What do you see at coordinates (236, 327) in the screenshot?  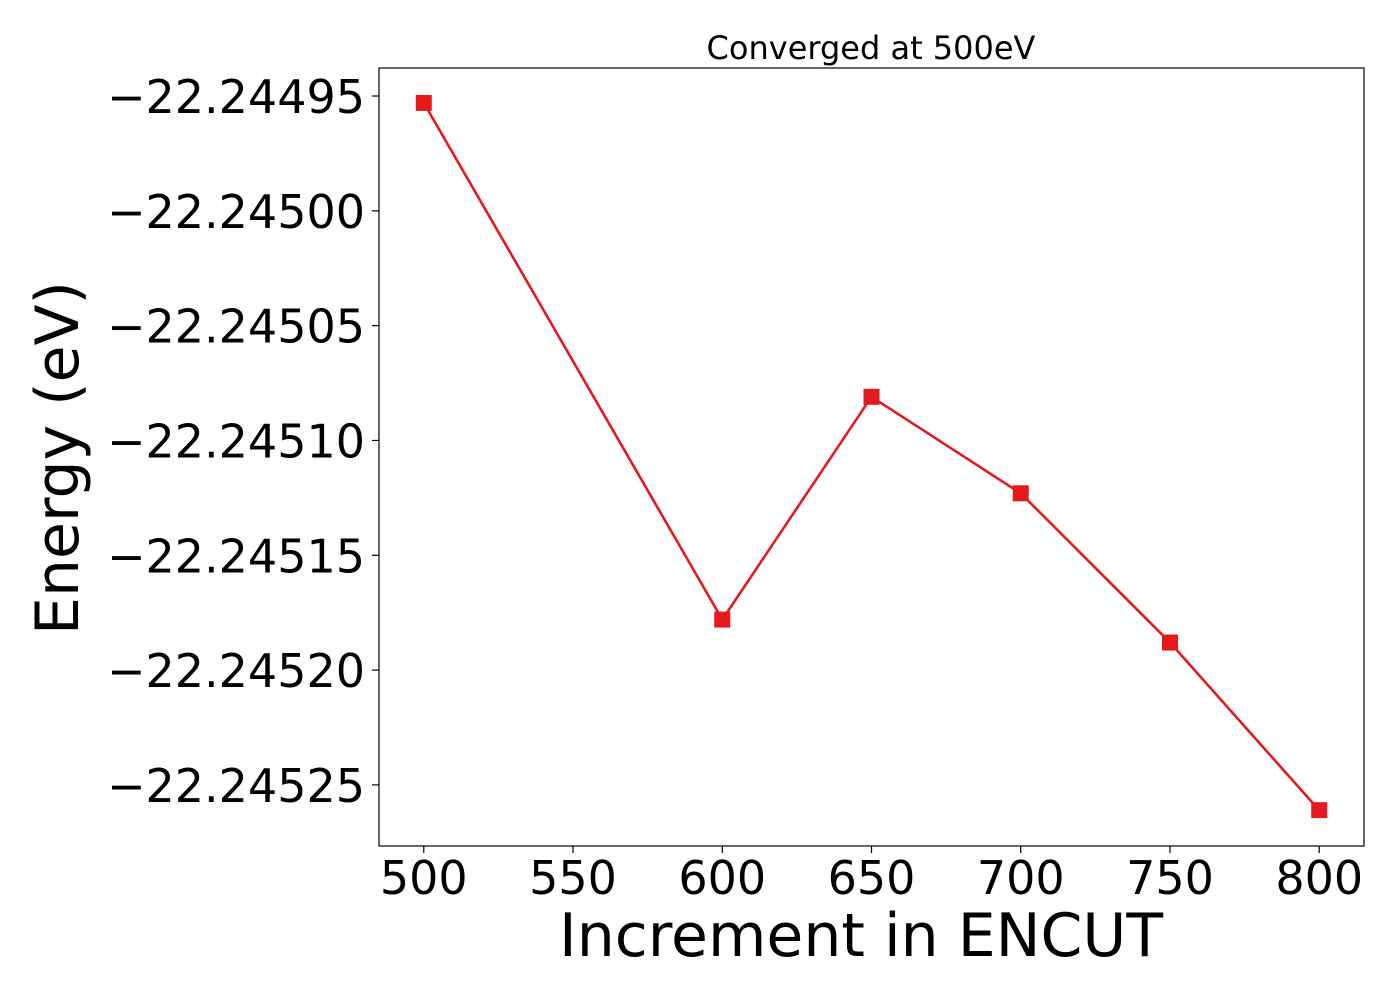 I see `y-tick-label: −22.24505` at bounding box center [236, 327].